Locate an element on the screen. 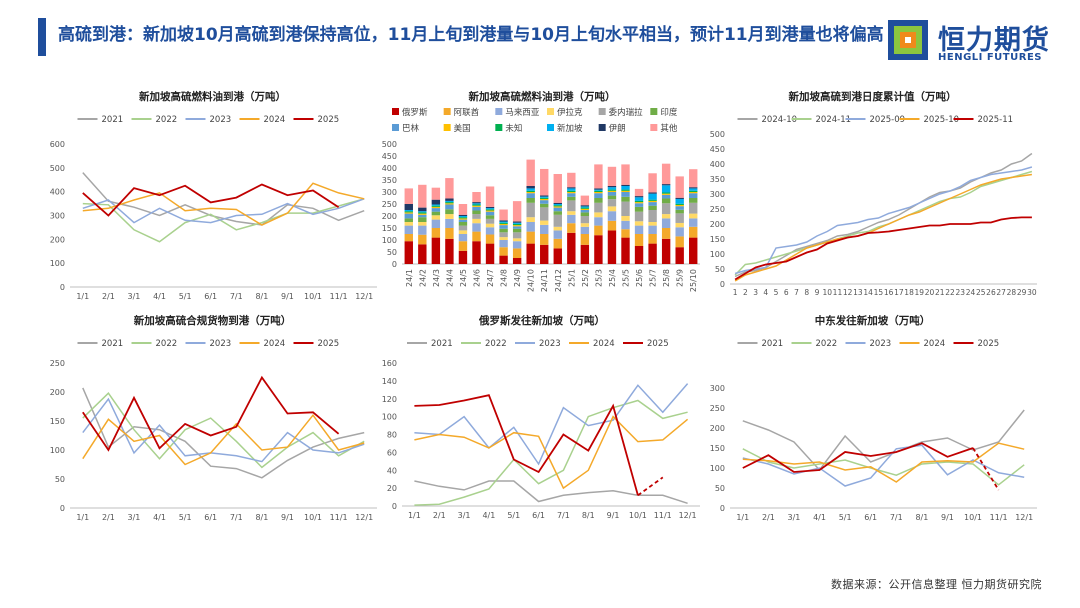 The height and width of the screenshot is (608, 1080). x-tick-label: 4/1 is located at coordinates (159, 517).